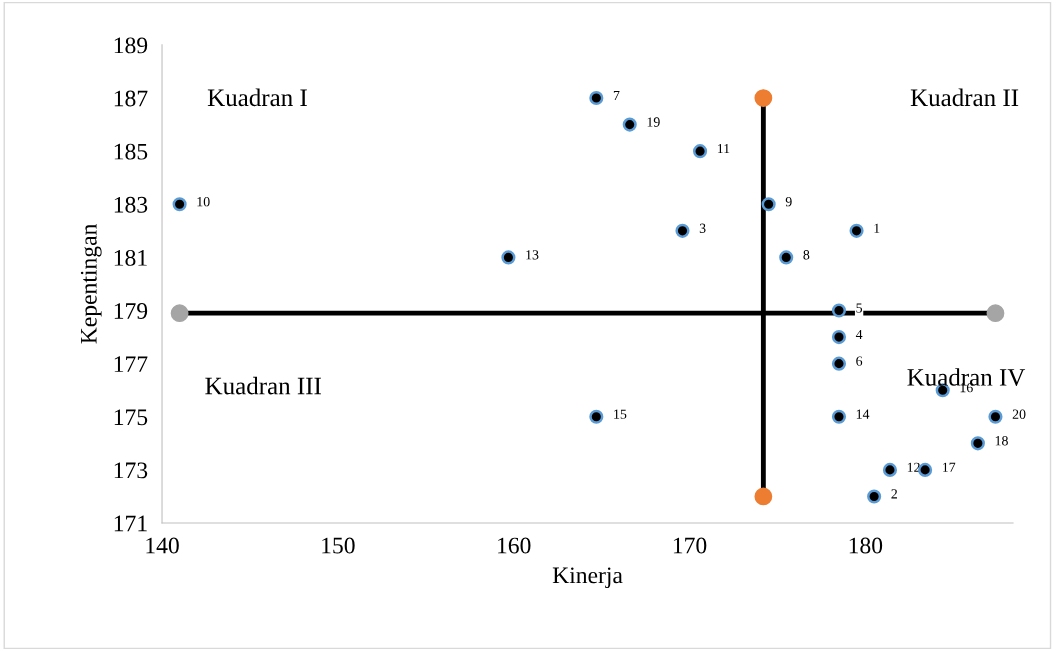 The height and width of the screenshot is (651, 1059). Describe the element at coordinates (690, 545) in the screenshot. I see `x-tick-label: 170` at that location.